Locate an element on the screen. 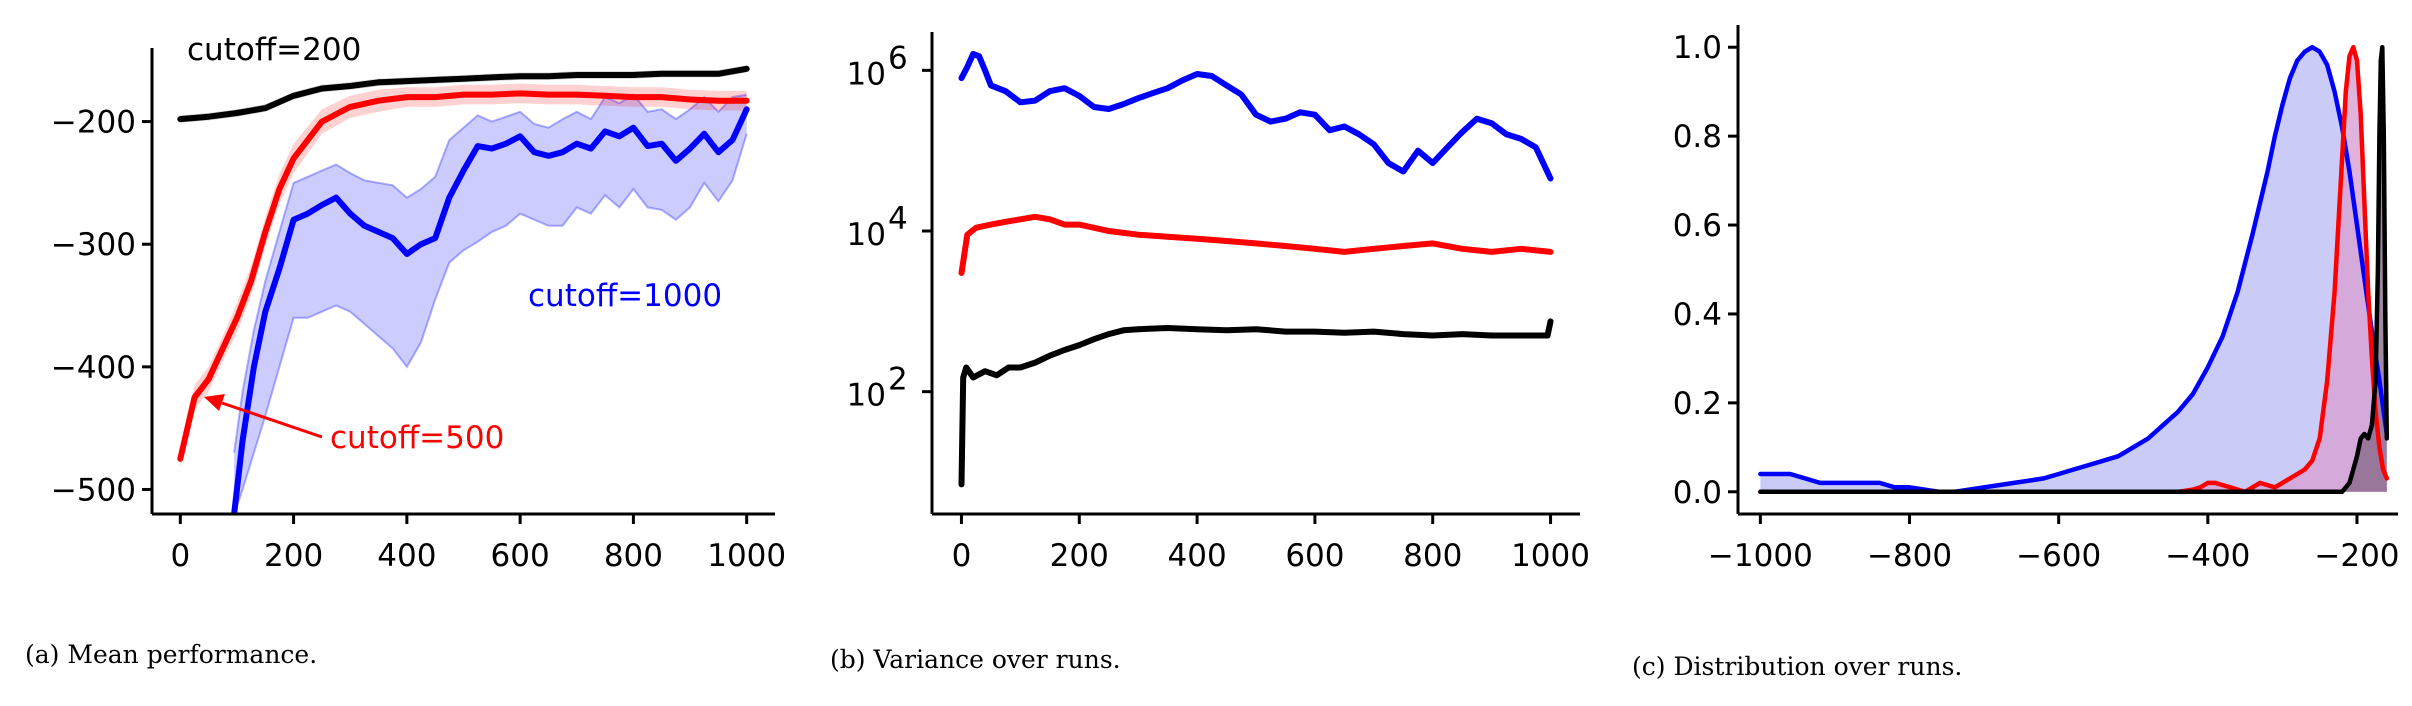 This screenshot has height=706, width=2412. y-tick-label: −200 is located at coordinates (93, 123).